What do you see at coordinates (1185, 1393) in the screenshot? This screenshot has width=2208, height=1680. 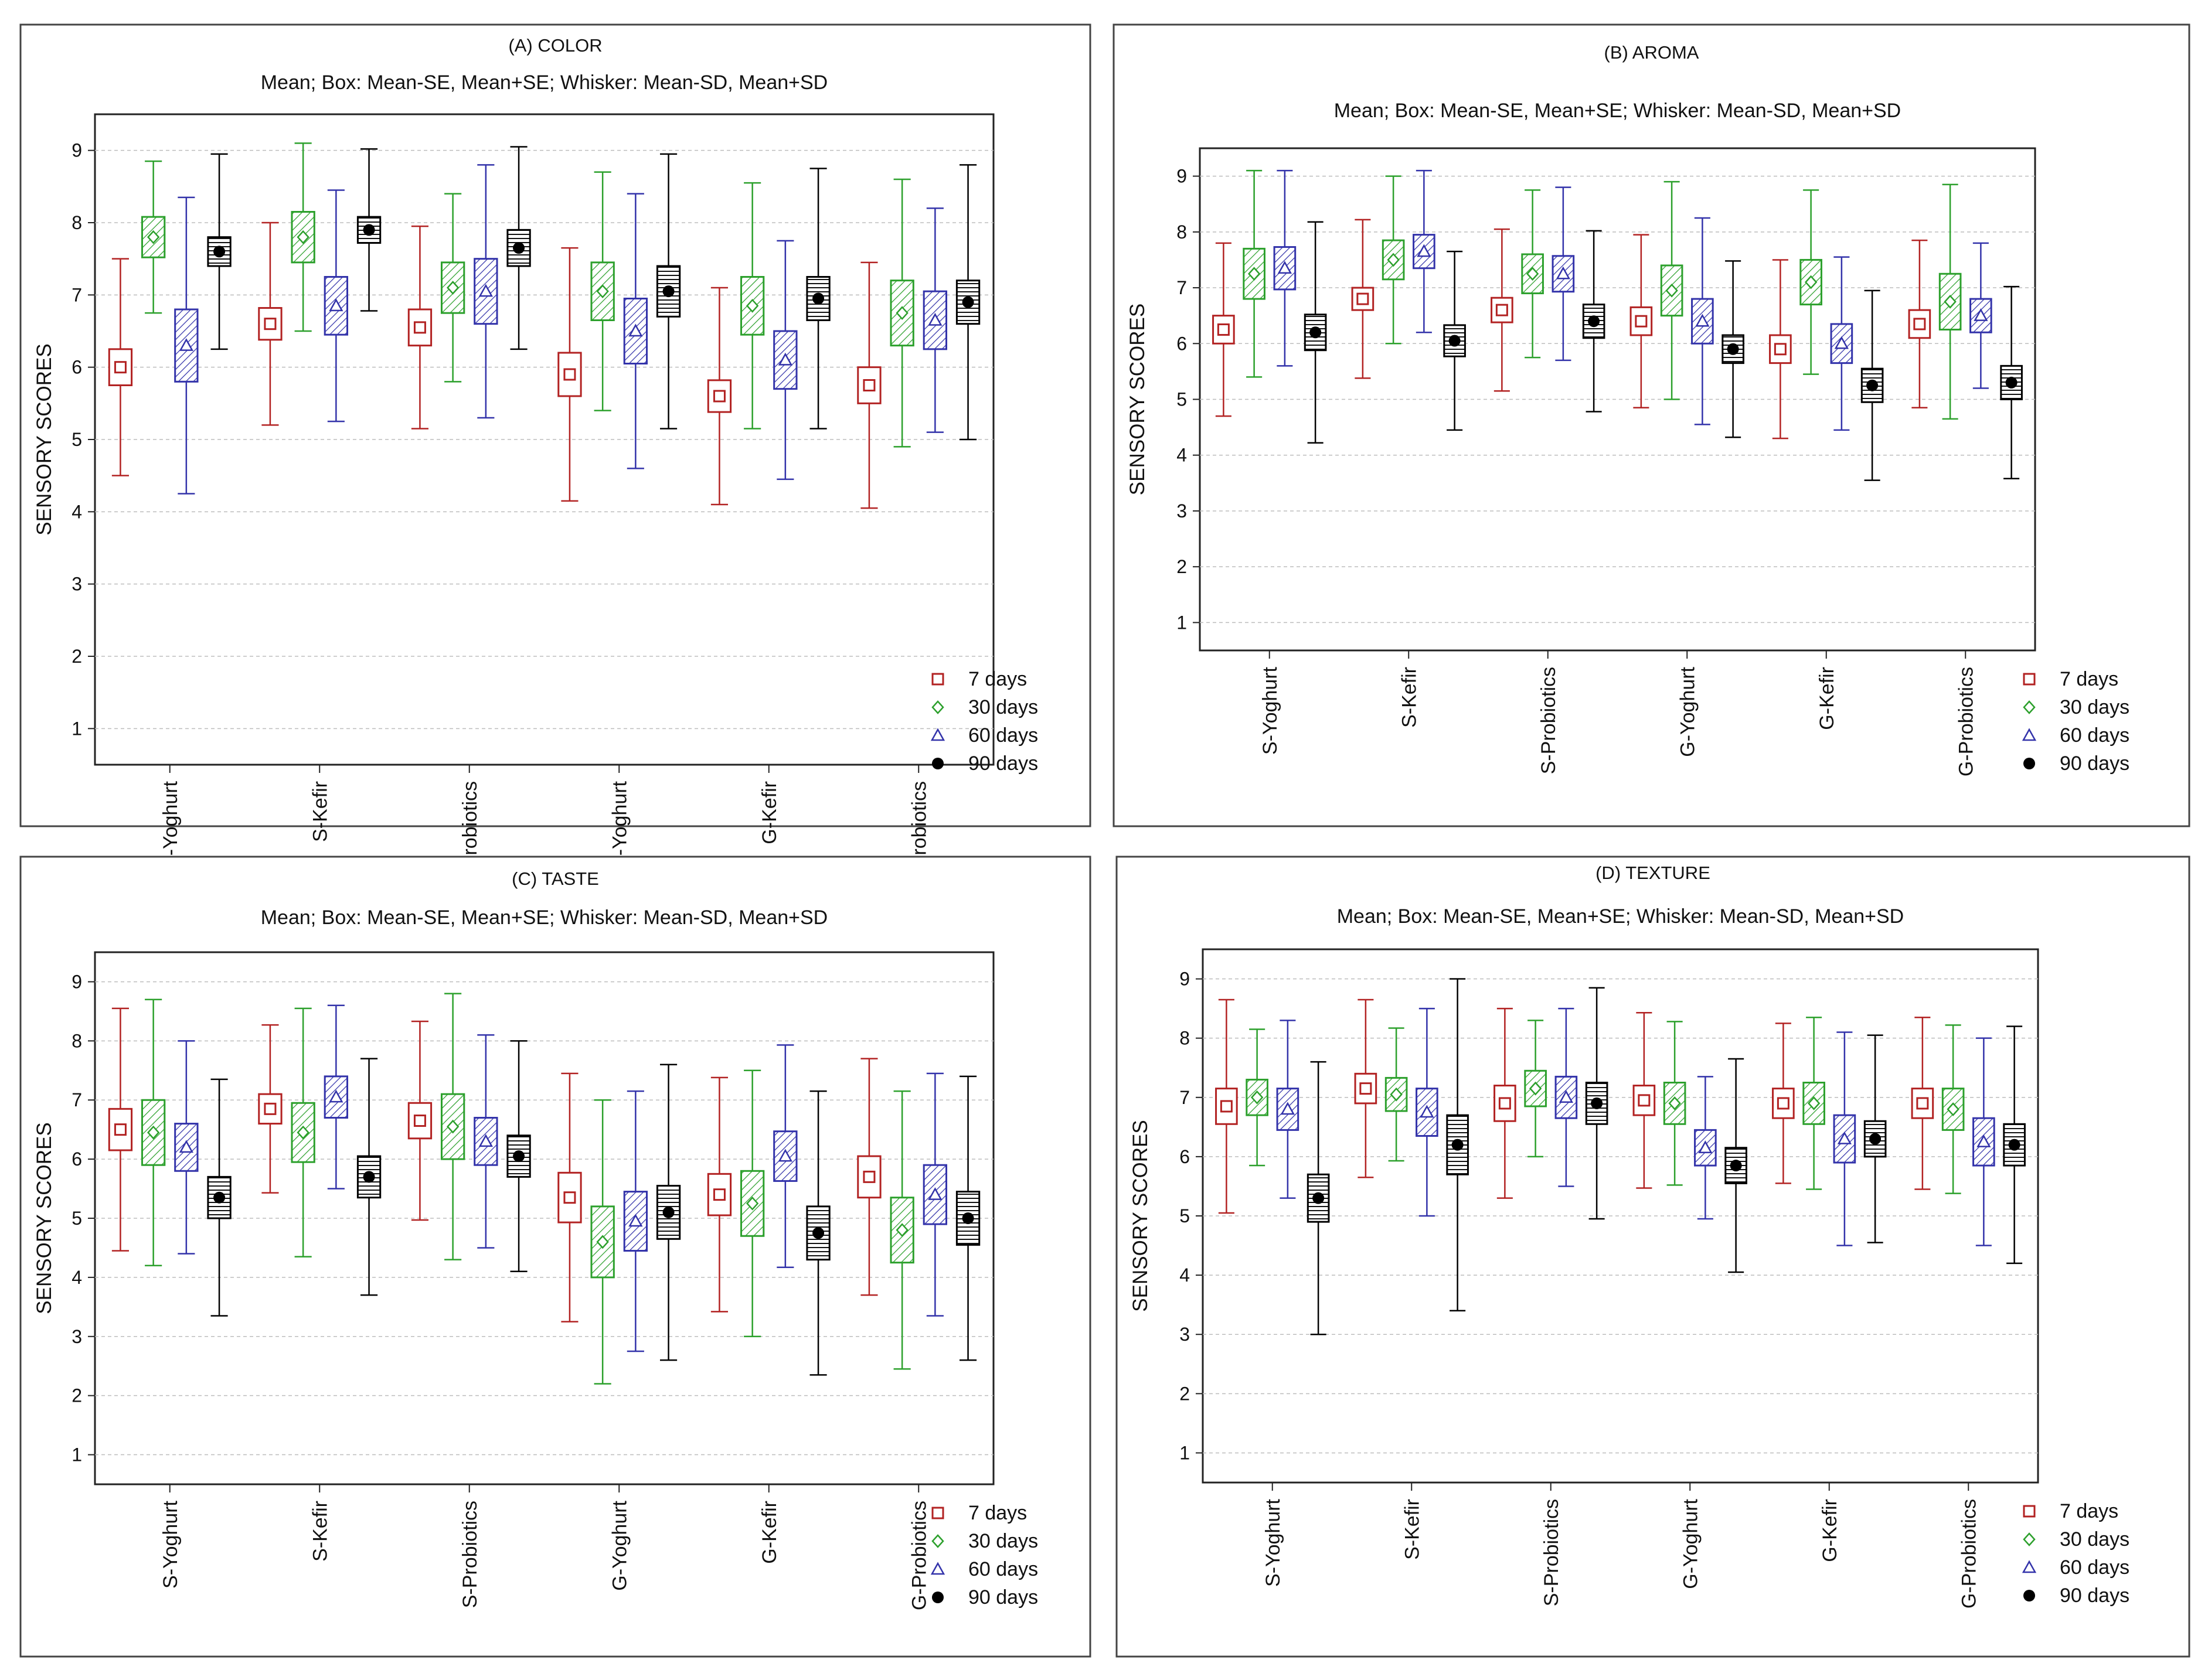 I see `y-tick-label: 2` at bounding box center [1185, 1393].